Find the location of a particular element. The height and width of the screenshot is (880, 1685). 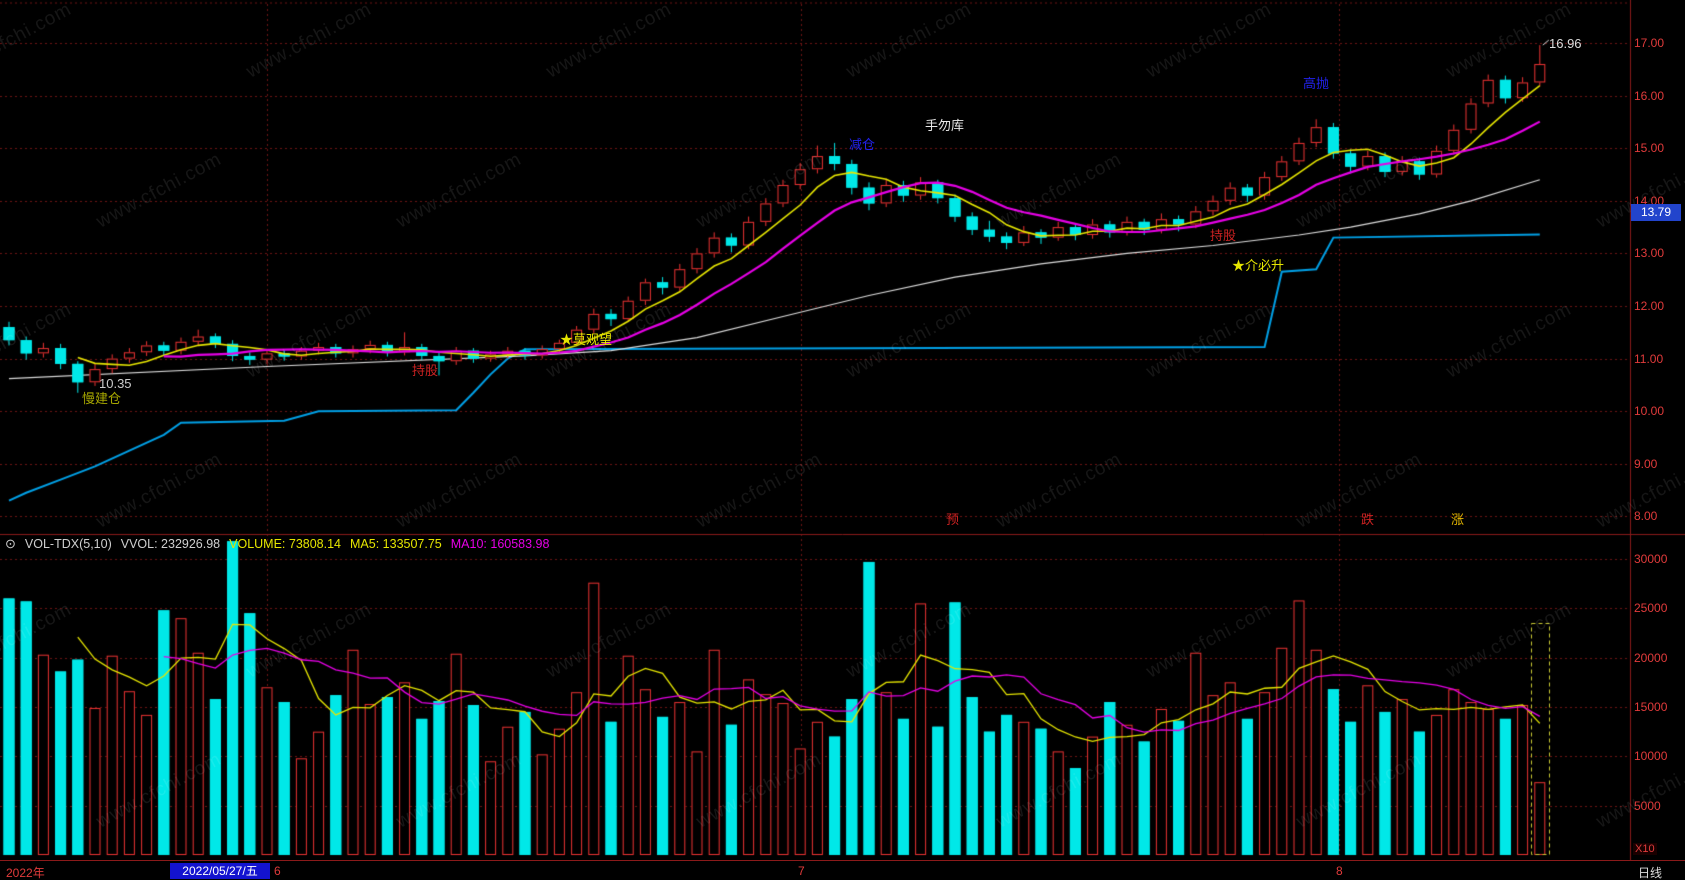

chart-annotation: 高抛 is located at coordinates (1316, 83).